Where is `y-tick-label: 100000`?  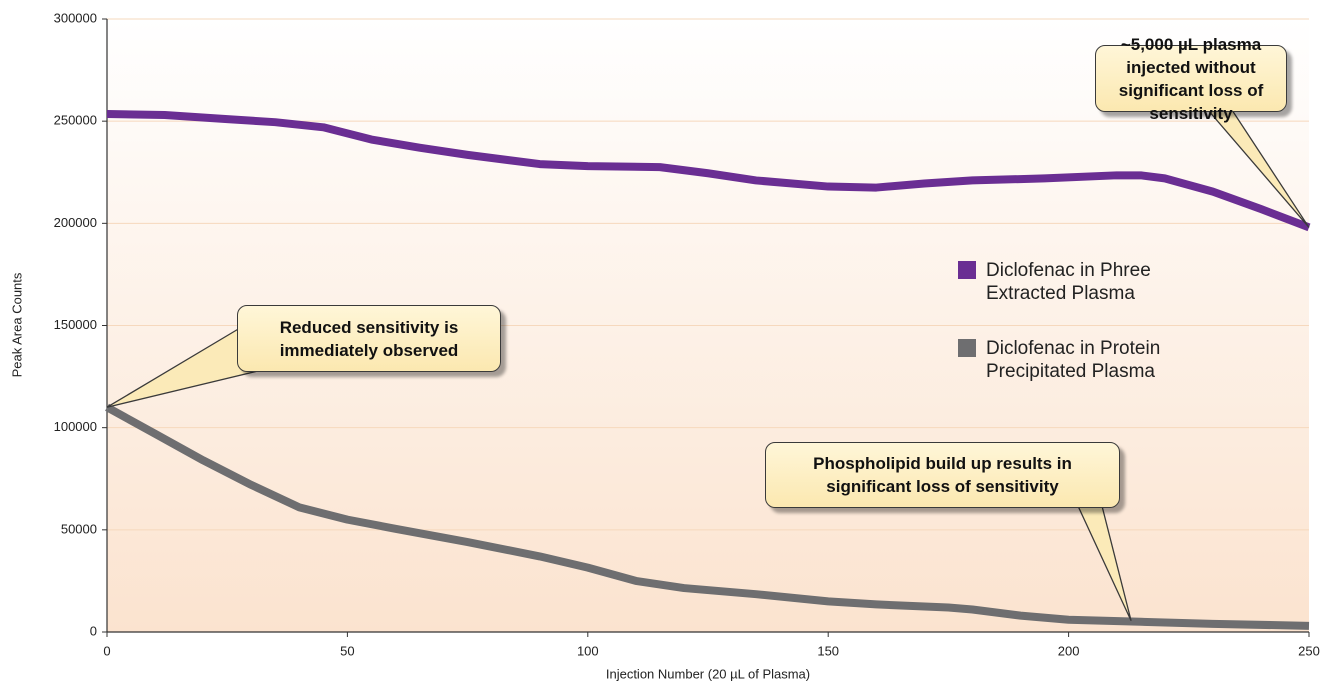 y-tick-label: 100000 is located at coordinates (75, 426).